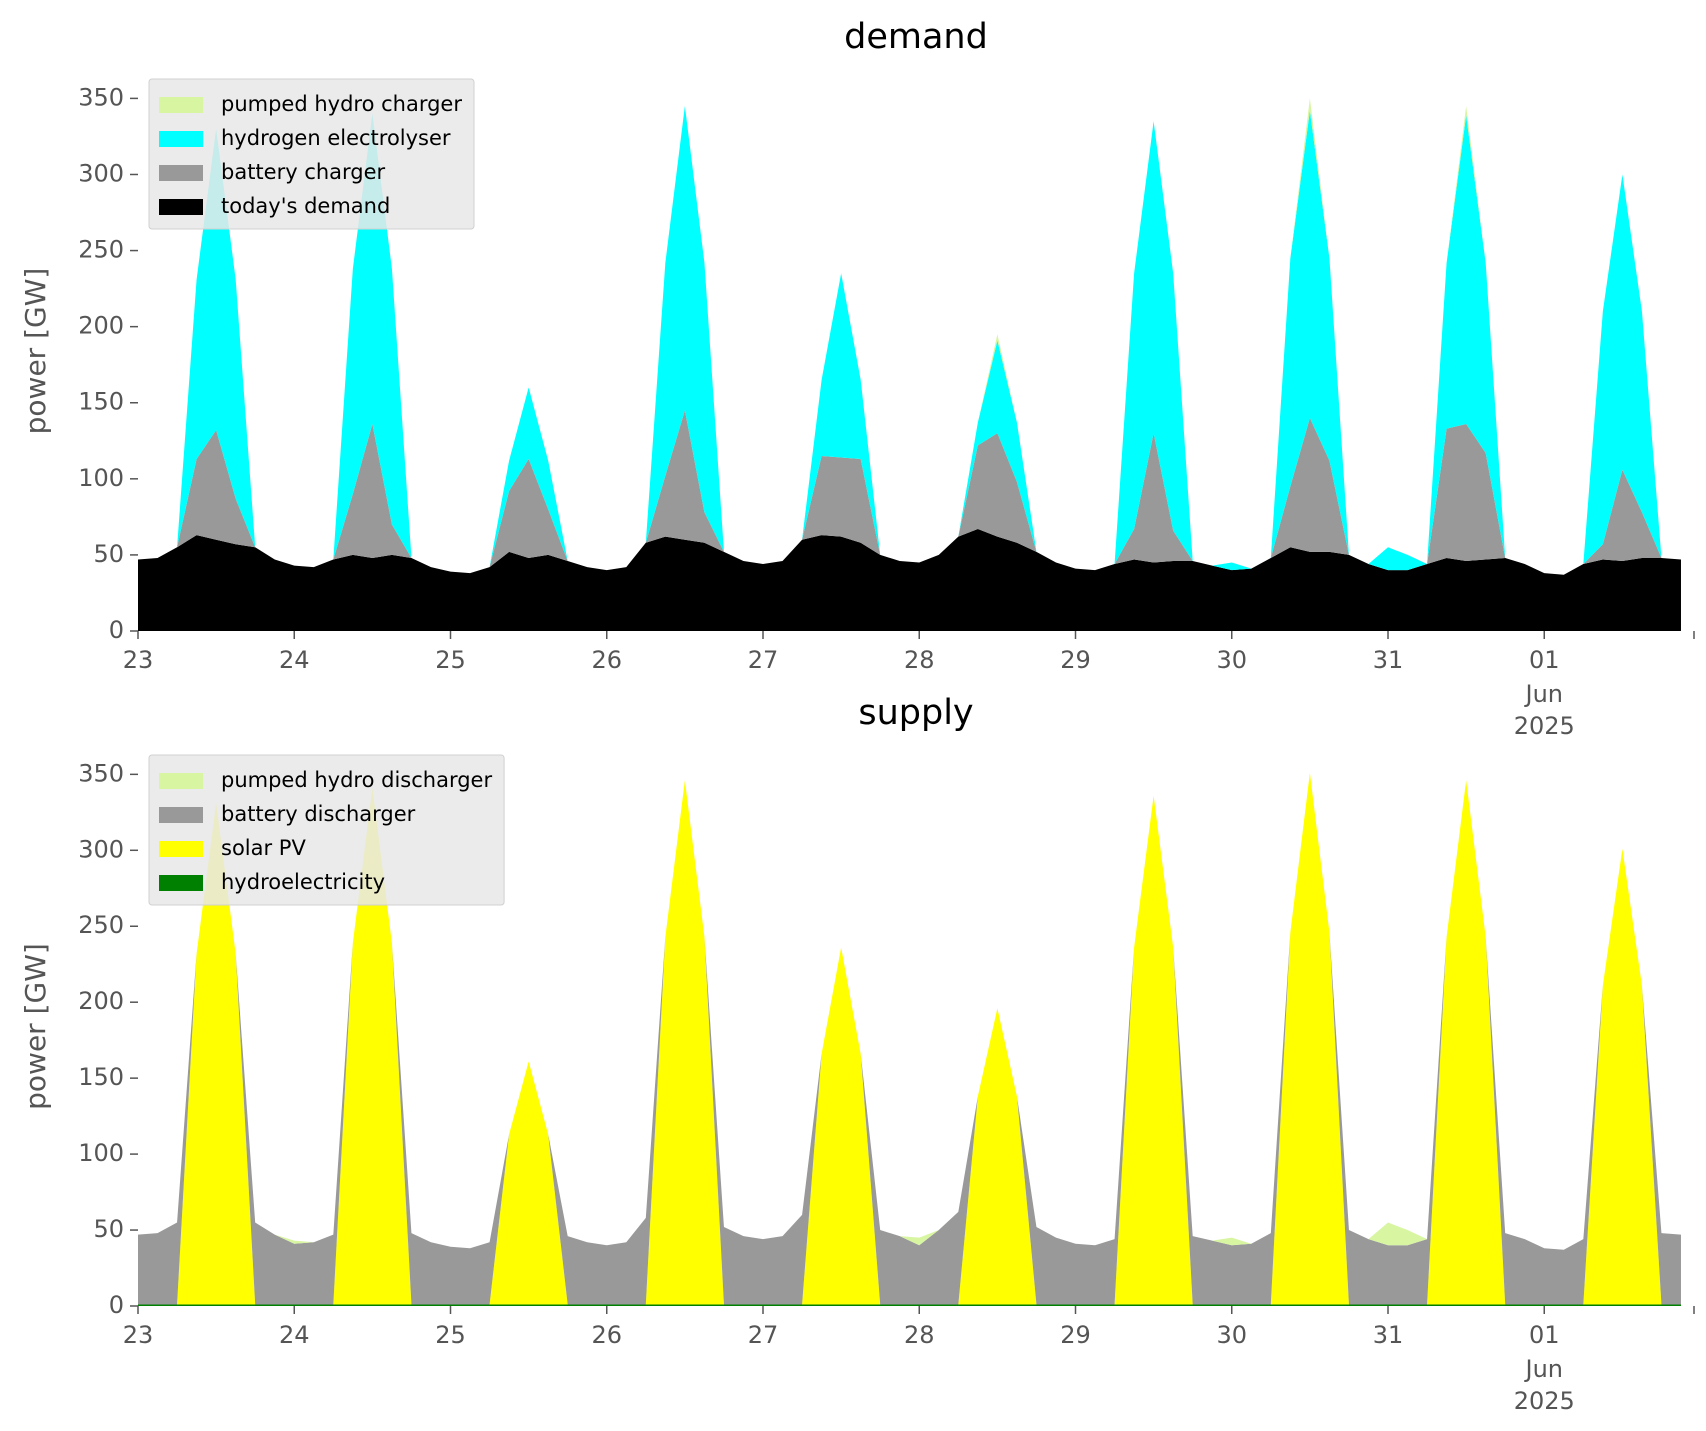 The height and width of the screenshot is (1431, 1706). Describe the element at coordinates (318, 814) in the screenshot. I see `legend-label: battery discharger` at that location.